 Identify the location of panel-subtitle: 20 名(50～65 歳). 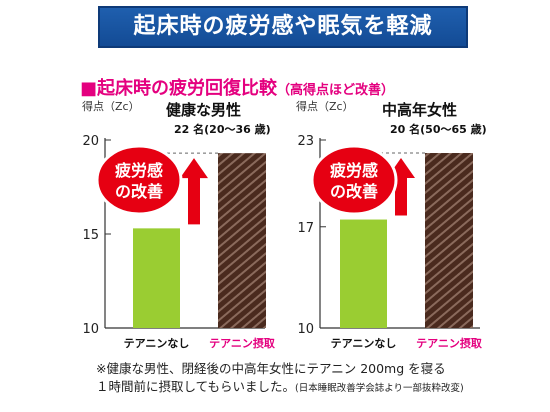
(438, 129).